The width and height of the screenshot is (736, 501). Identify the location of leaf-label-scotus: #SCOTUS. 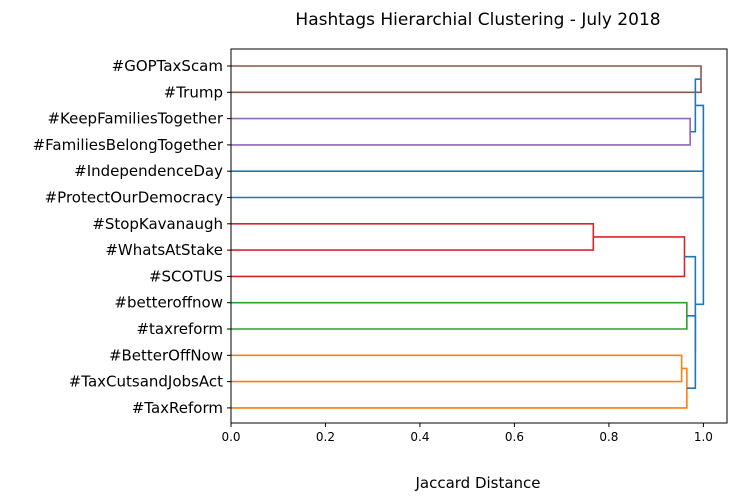
(186, 276).